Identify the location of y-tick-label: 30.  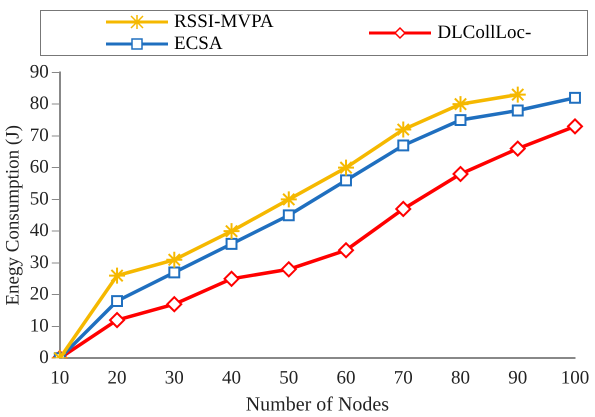
(39, 262).